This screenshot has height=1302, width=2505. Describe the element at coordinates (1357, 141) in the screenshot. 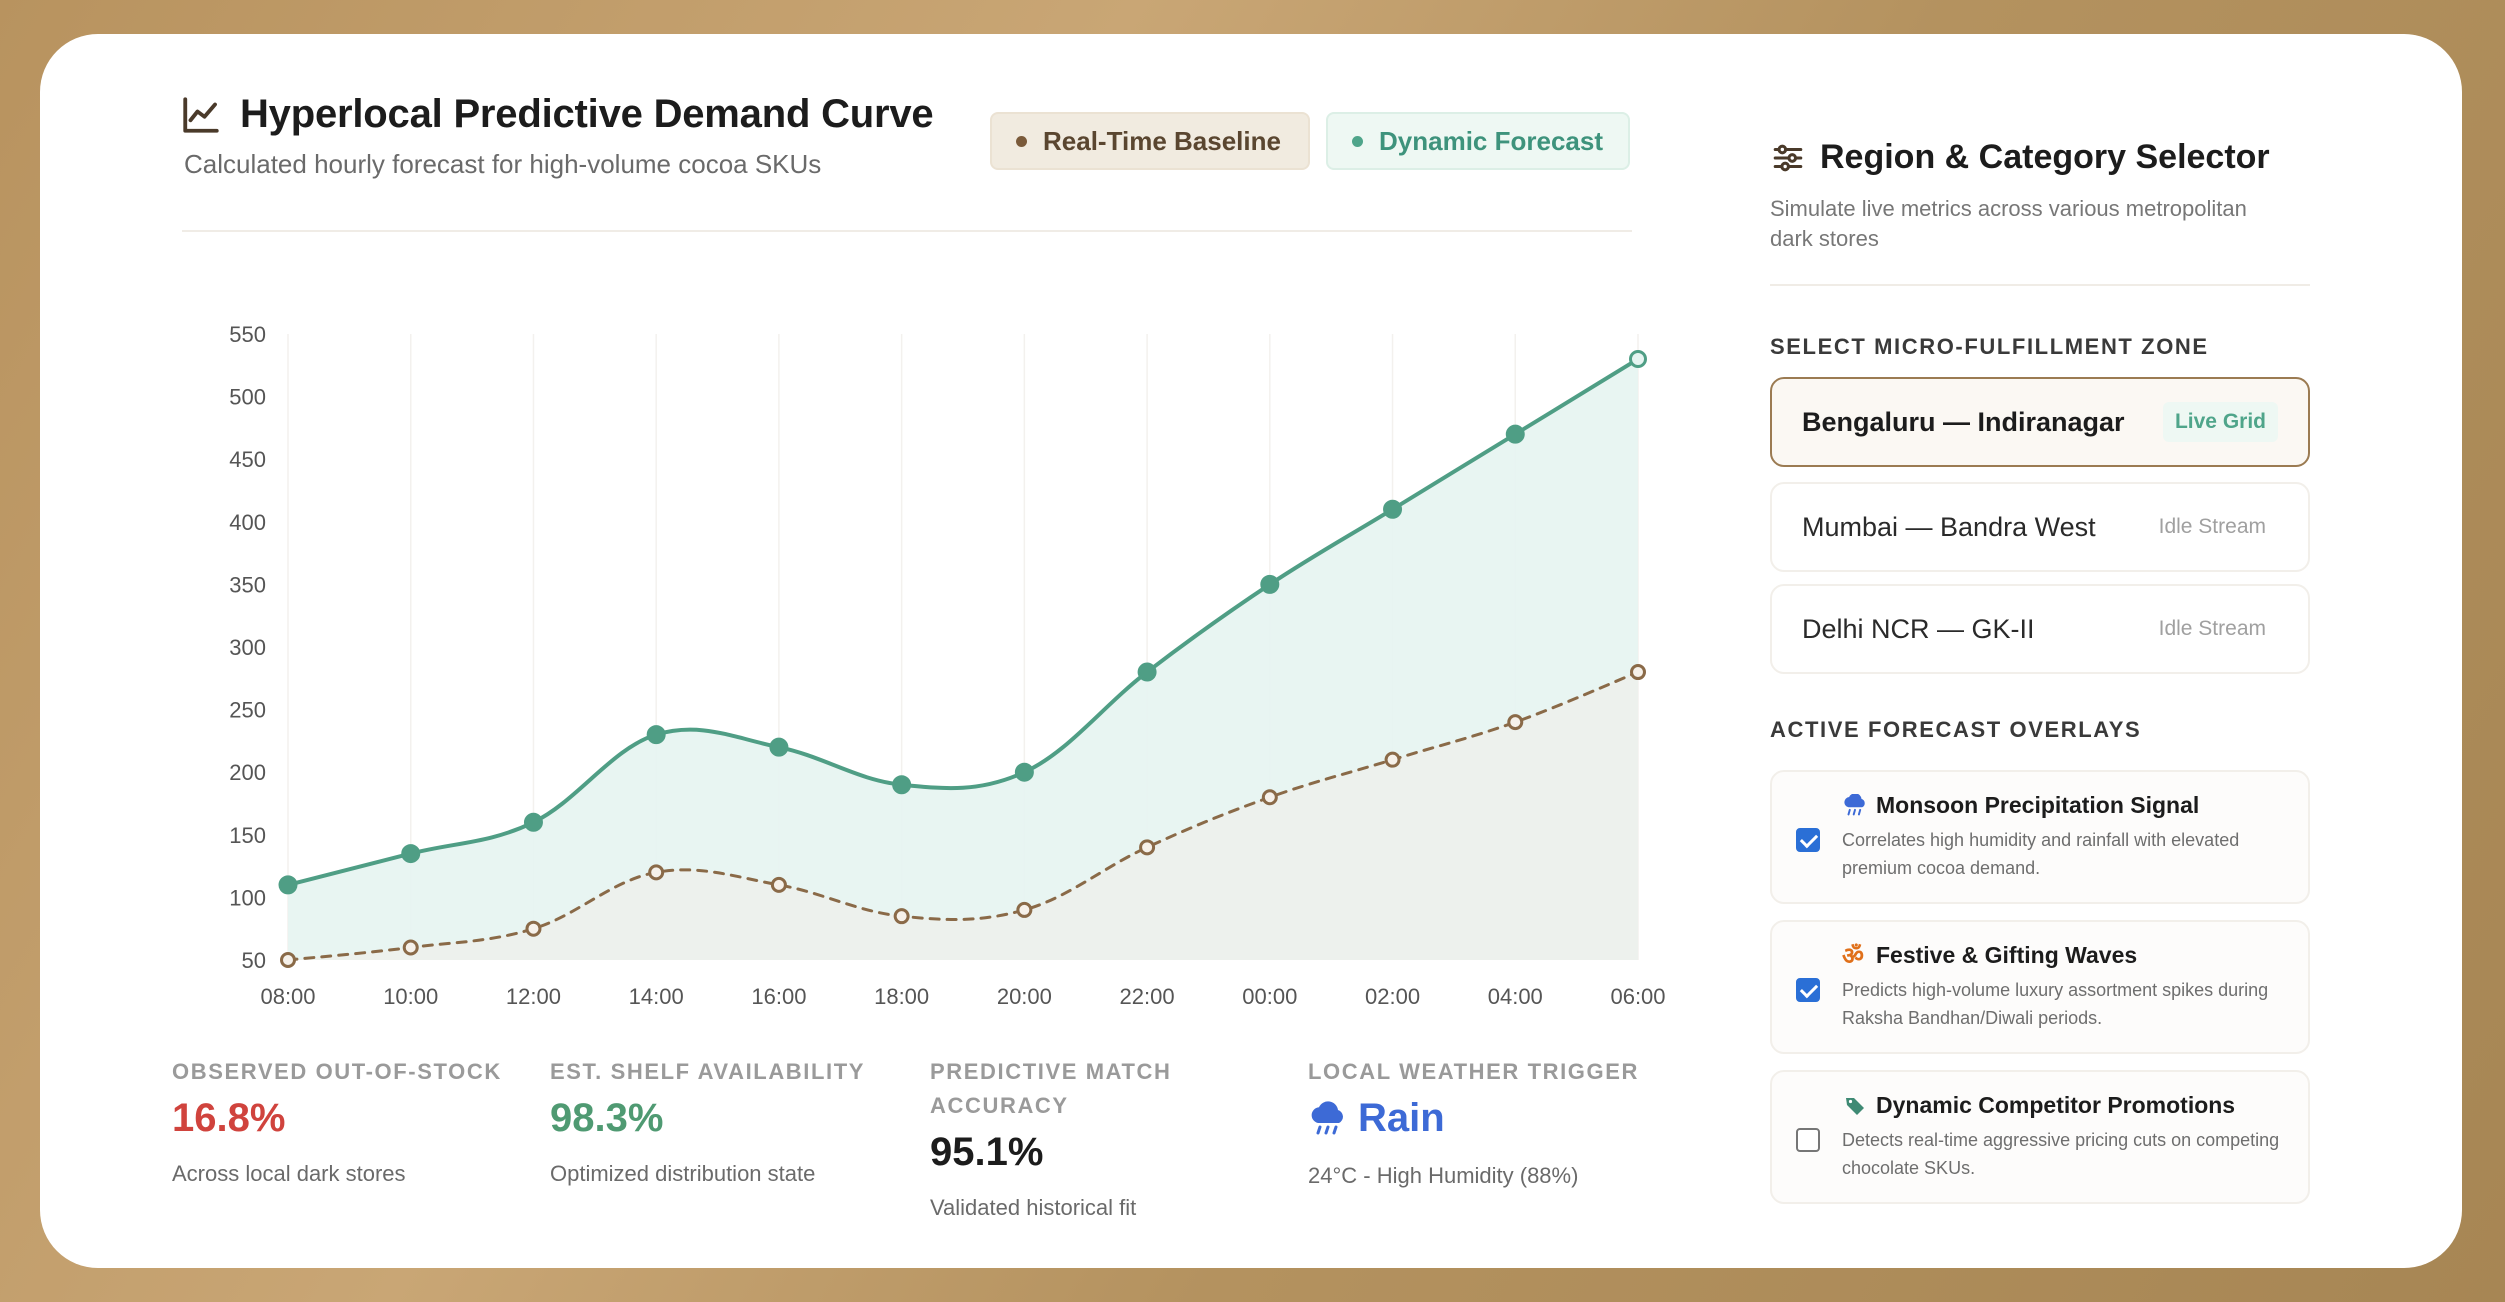

I see `forecast-dot-icon` at that location.